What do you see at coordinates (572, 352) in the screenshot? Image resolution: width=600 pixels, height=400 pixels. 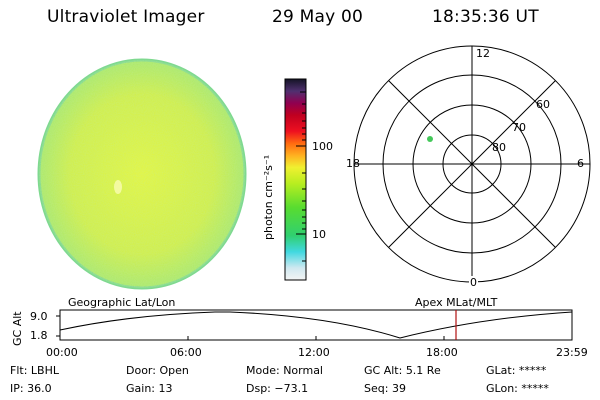 I see `timeline-xtick-2359: 23:59` at bounding box center [572, 352].